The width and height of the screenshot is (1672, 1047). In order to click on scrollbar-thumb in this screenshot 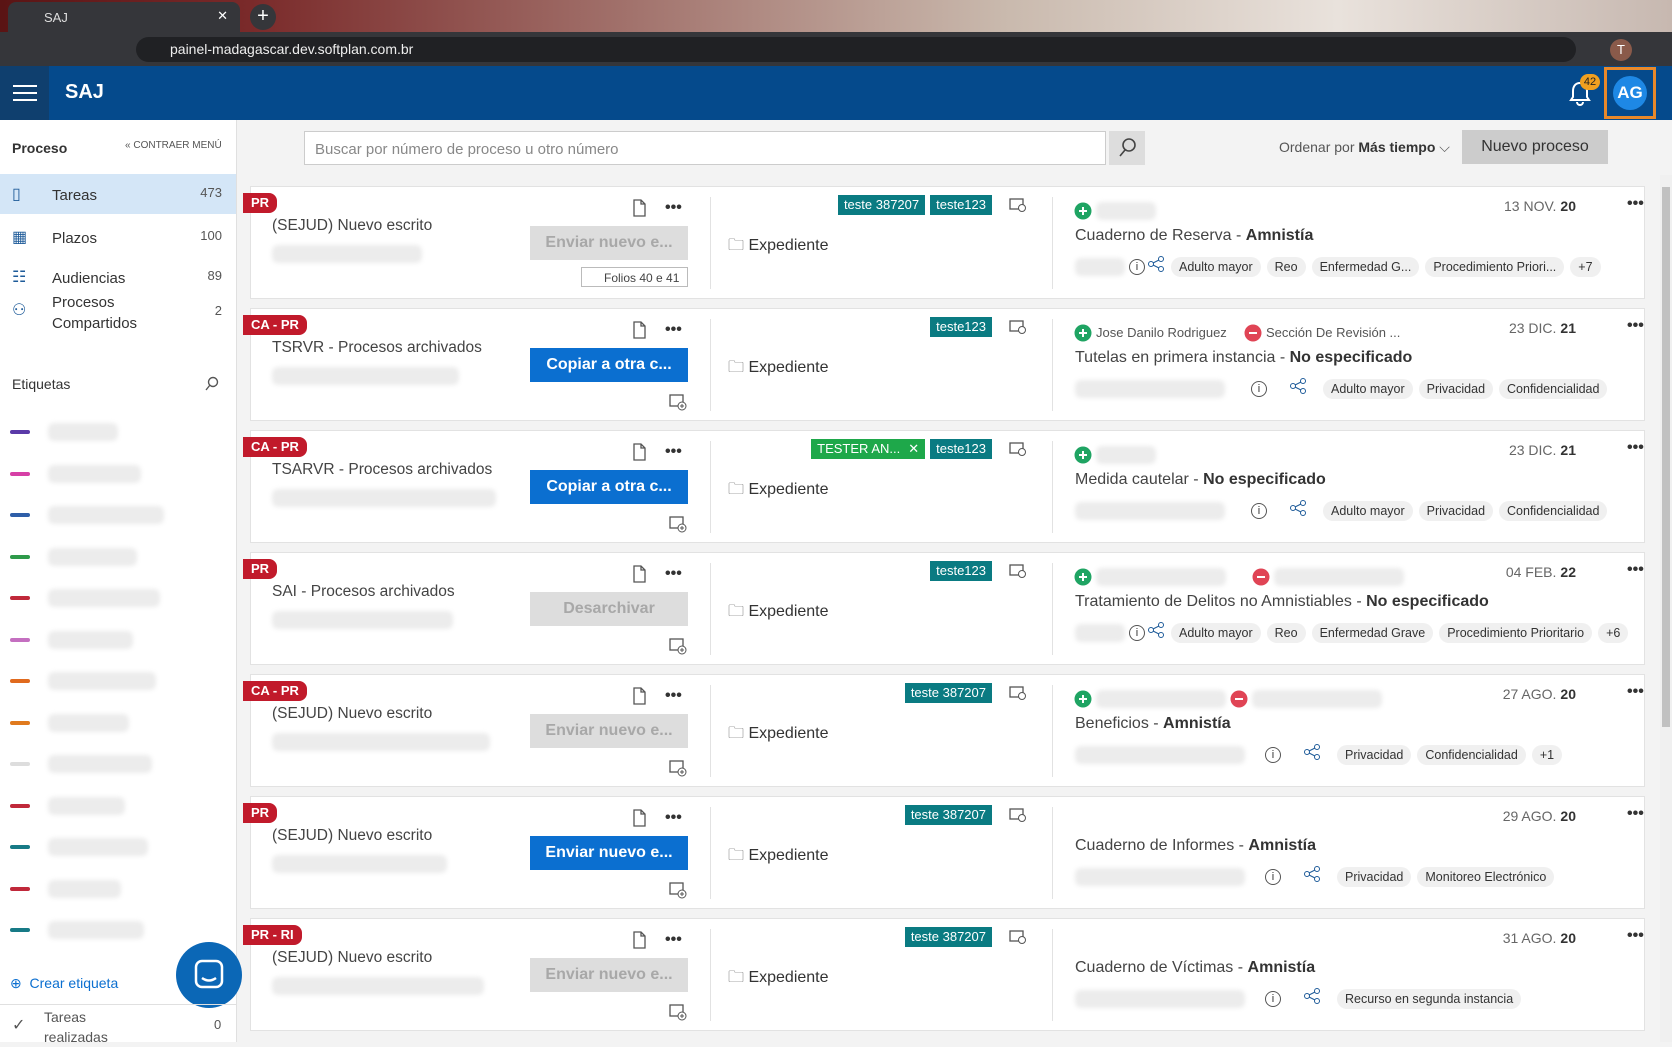, I will do `click(1666, 457)`.